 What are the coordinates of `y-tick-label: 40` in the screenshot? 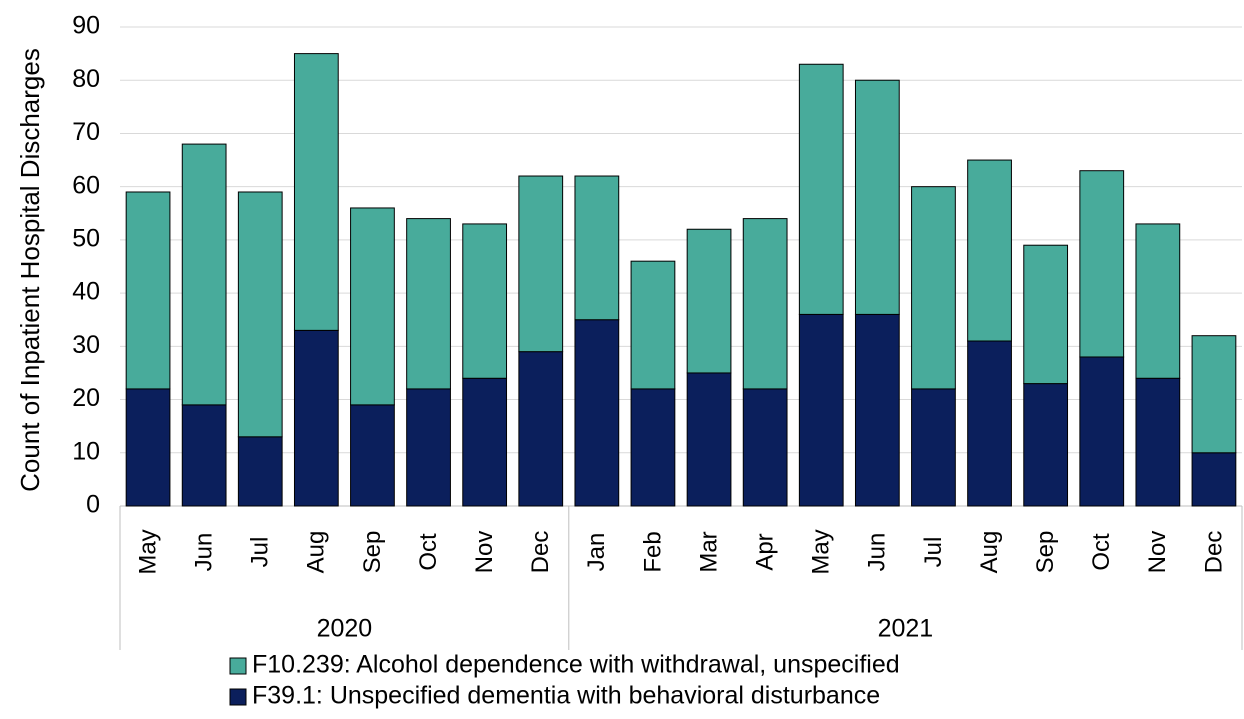 It's located at (86, 292).